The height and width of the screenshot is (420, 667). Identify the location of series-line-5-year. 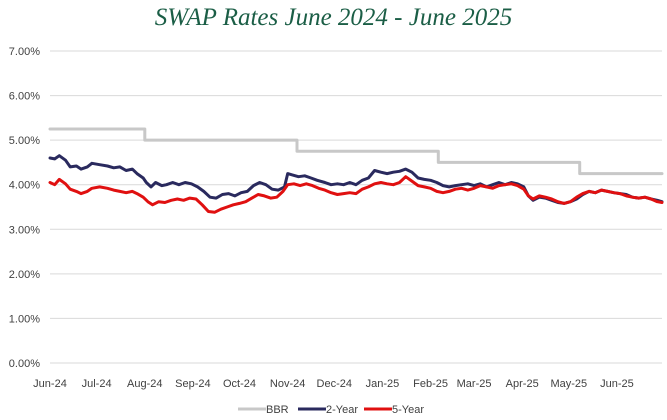
(356, 194).